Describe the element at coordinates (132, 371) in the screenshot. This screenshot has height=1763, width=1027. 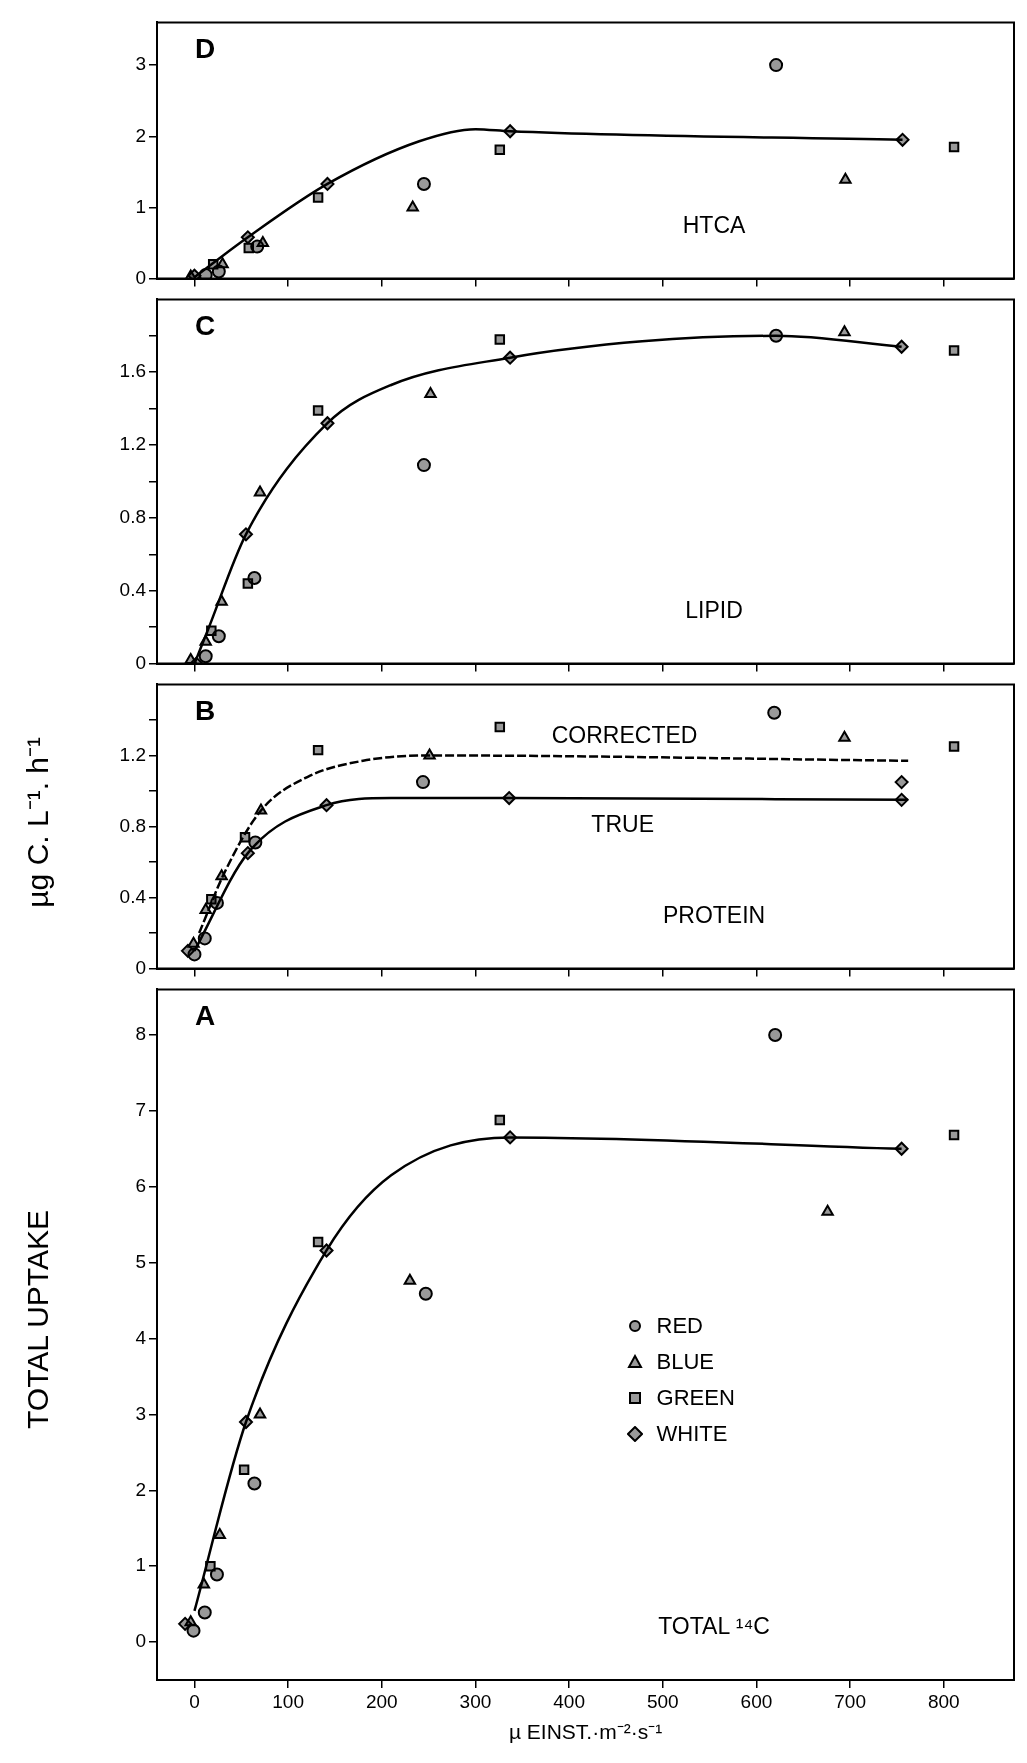
I see `y-tick-label: 1.6` at that location.